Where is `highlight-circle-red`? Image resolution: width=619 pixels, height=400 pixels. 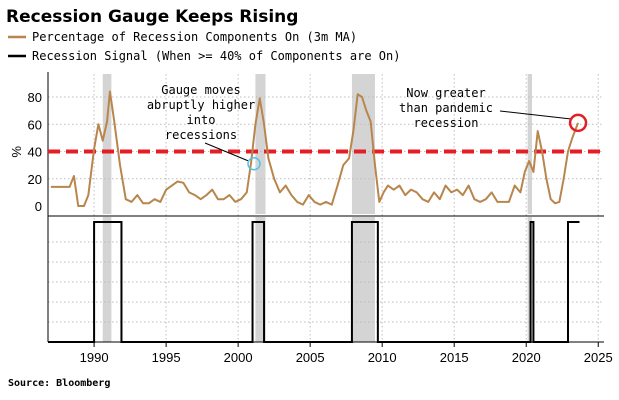 highlight-circle-red is located at coordinates (578, 123).